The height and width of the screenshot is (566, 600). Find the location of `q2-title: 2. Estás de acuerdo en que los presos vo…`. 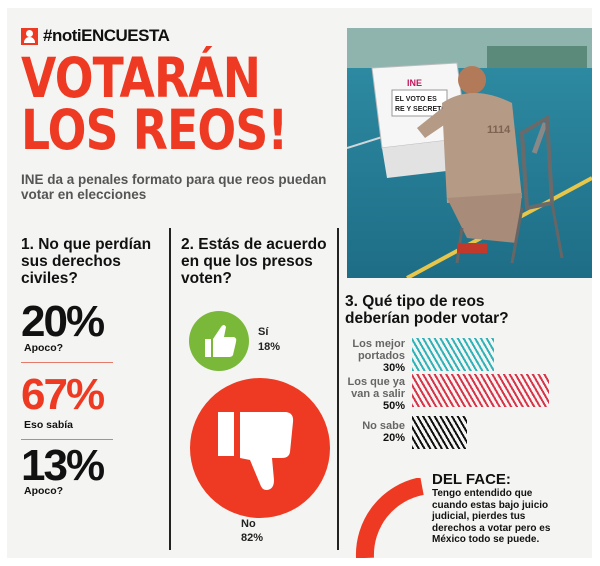

q2-title: 2. Estás de acuerdo en que los presos vo… is located at coordinates (254, 261).